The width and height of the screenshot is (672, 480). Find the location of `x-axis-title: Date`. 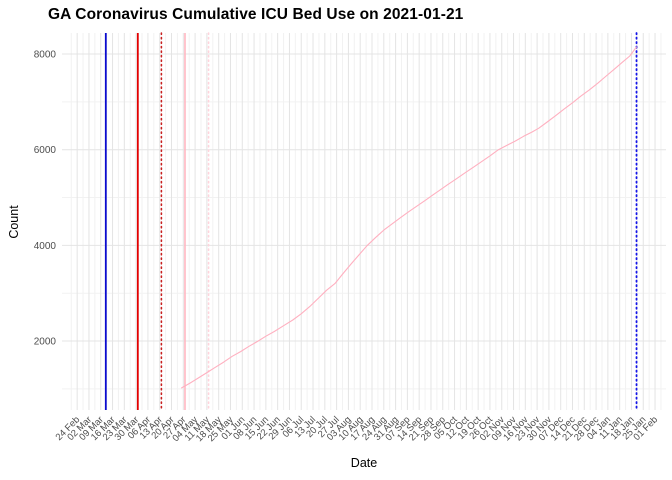

x-axis-title: Date is located at coordinates (364, 463).